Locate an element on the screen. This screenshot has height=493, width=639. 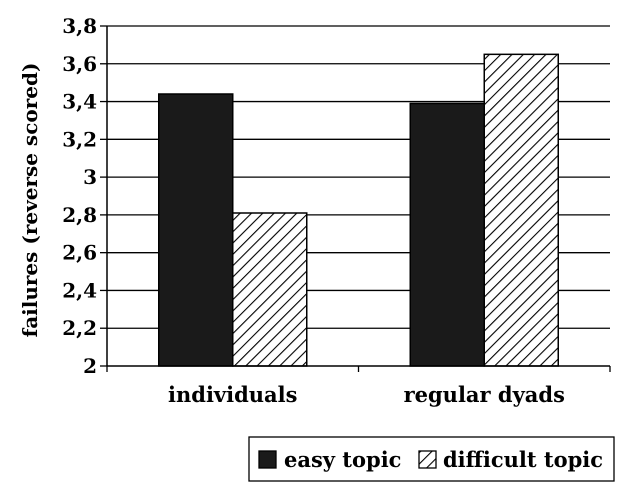
y-tick-label: 3,8 is located at coordinates (79, 26).